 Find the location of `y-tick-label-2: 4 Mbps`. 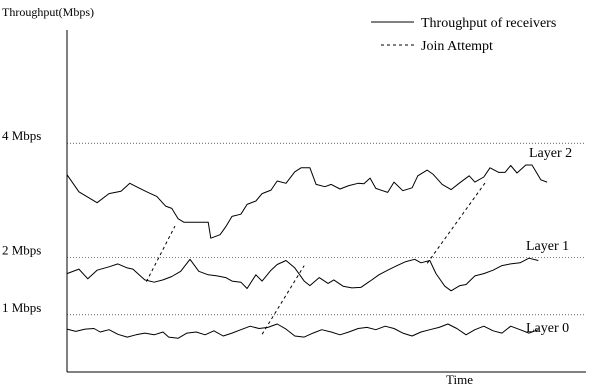

y-tick-label-2: 4 Mbps is located at coordinates (21, 135).